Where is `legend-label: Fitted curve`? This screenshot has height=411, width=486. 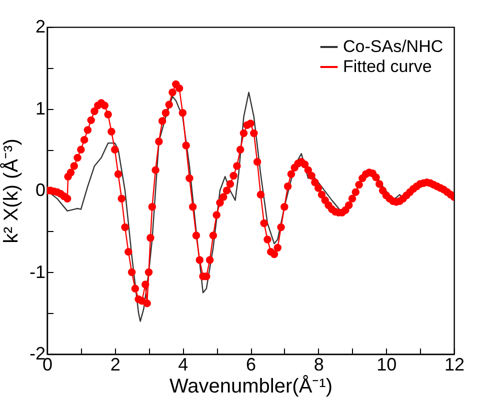
legend-label: Fitted curve is located at coordinates (387, 66).